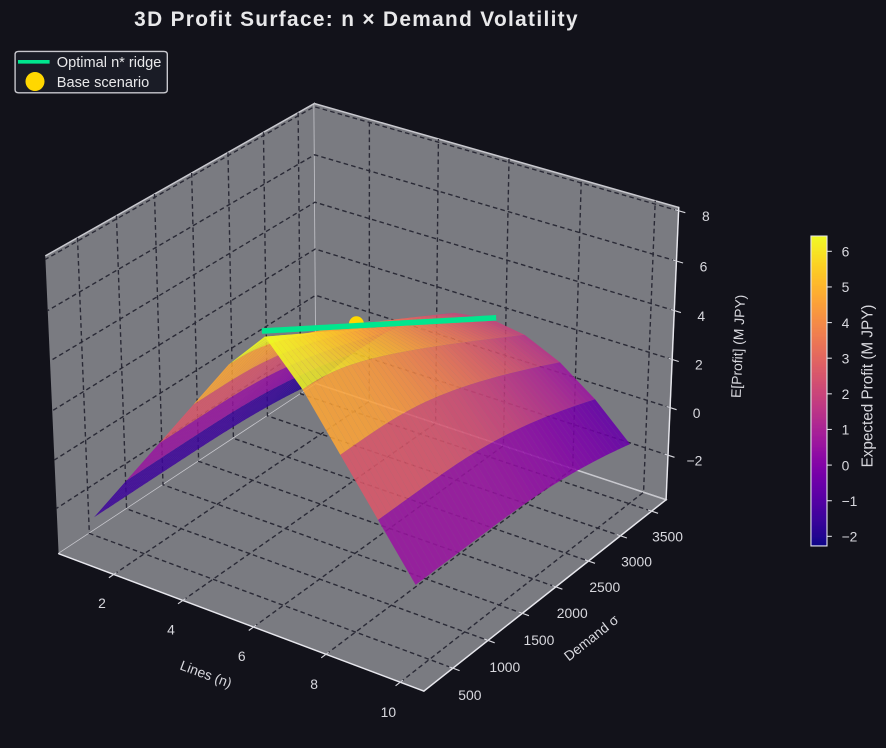  I want to click on svg-text: −1, so click(850, 501).